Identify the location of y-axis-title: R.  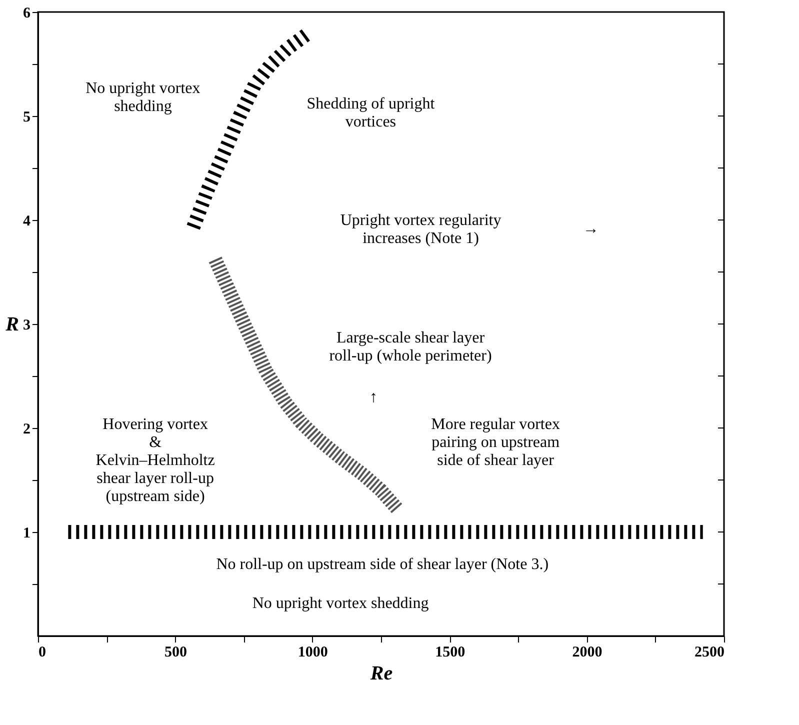
(11, 325).